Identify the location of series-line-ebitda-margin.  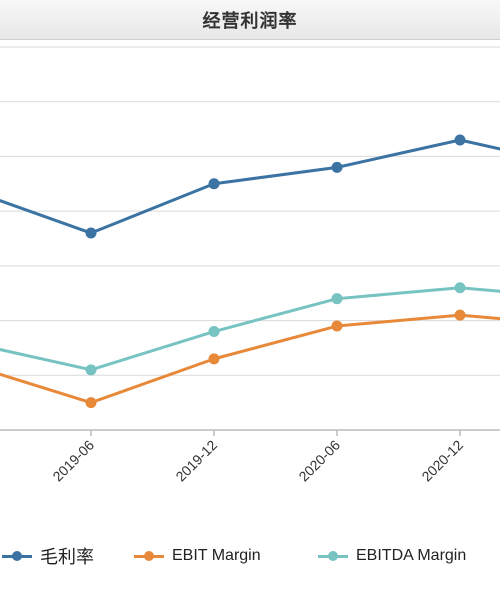
(250, 329).